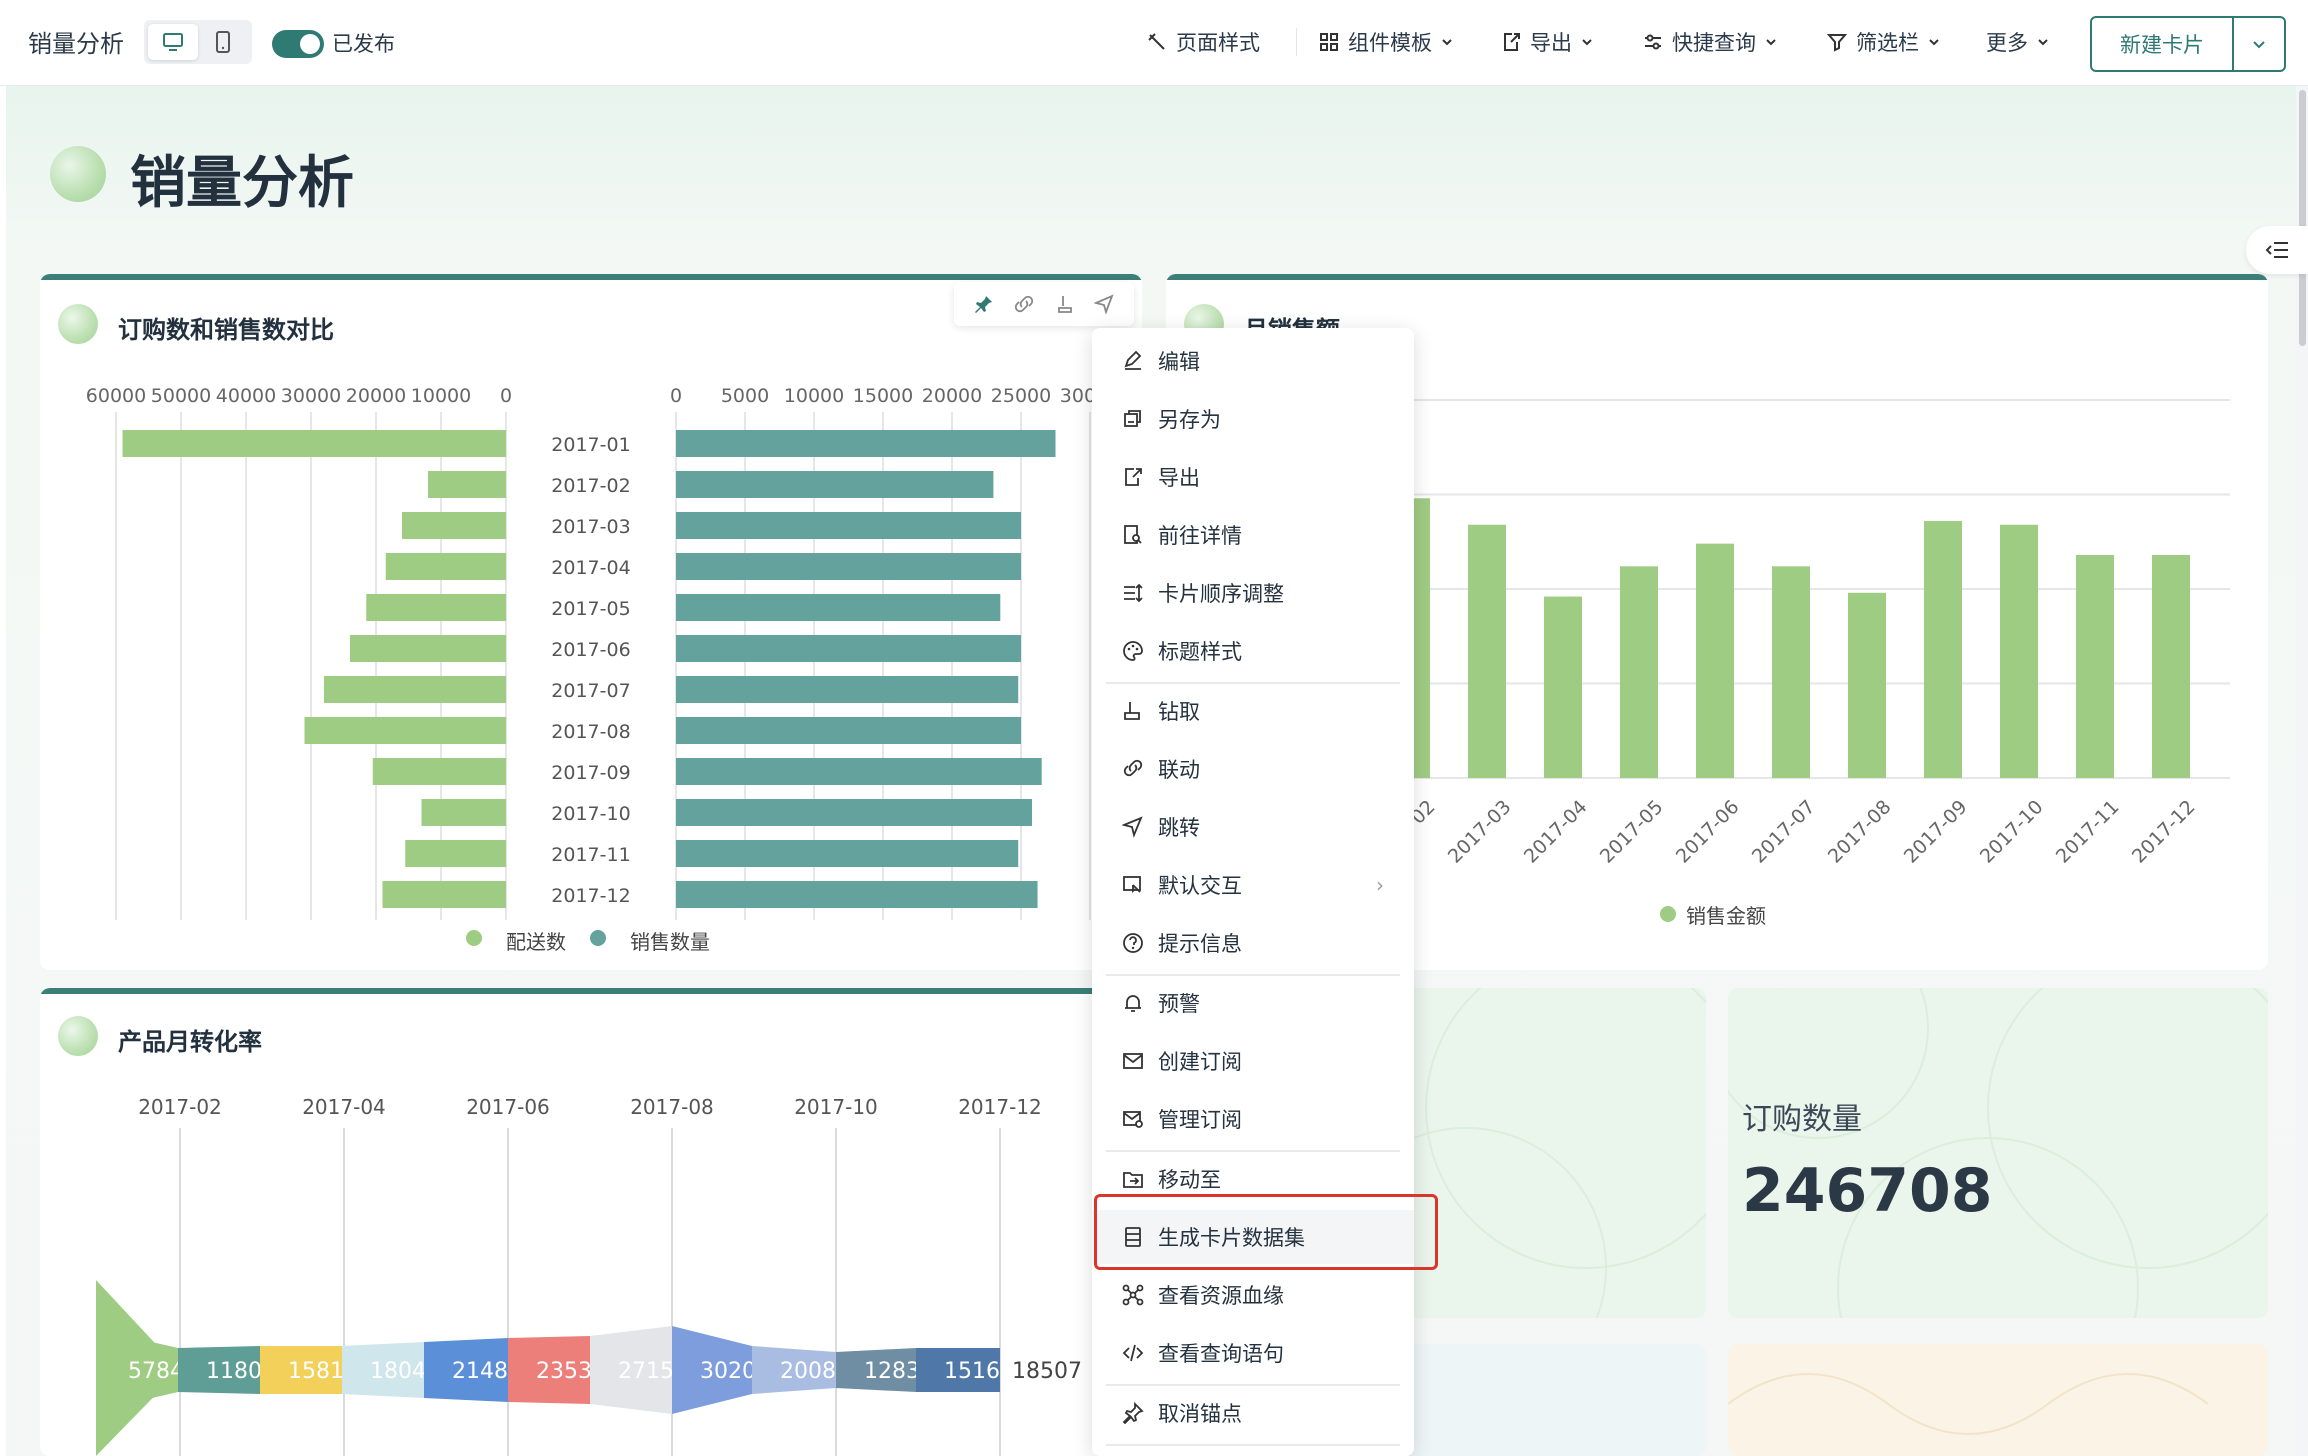 The width and height of the screenshot is (2308, 1456). I want to click on more-button: 更多, so click(2018, 42).